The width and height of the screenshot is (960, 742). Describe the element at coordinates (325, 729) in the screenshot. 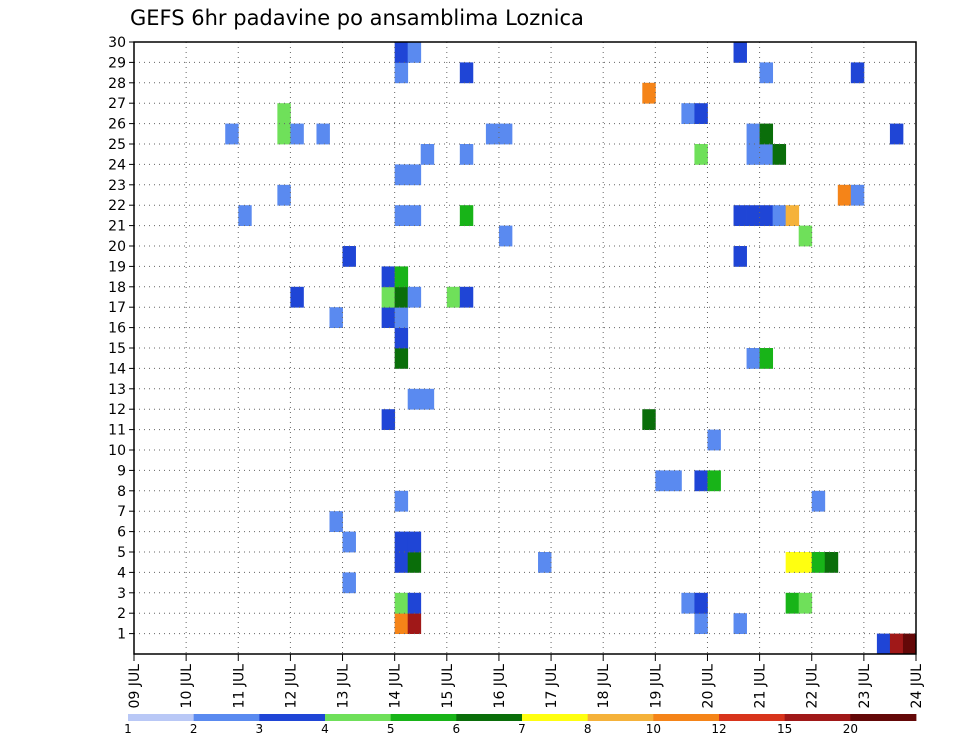

I see `colorbar-label: 4` at that location.